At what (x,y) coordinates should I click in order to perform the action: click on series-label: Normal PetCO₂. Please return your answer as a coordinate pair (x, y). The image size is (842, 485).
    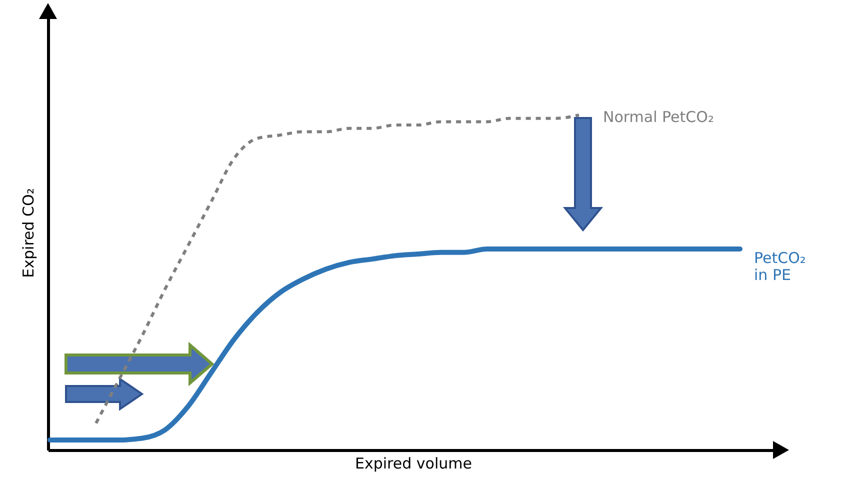
    Looking at the image, I should click on (658, 117).